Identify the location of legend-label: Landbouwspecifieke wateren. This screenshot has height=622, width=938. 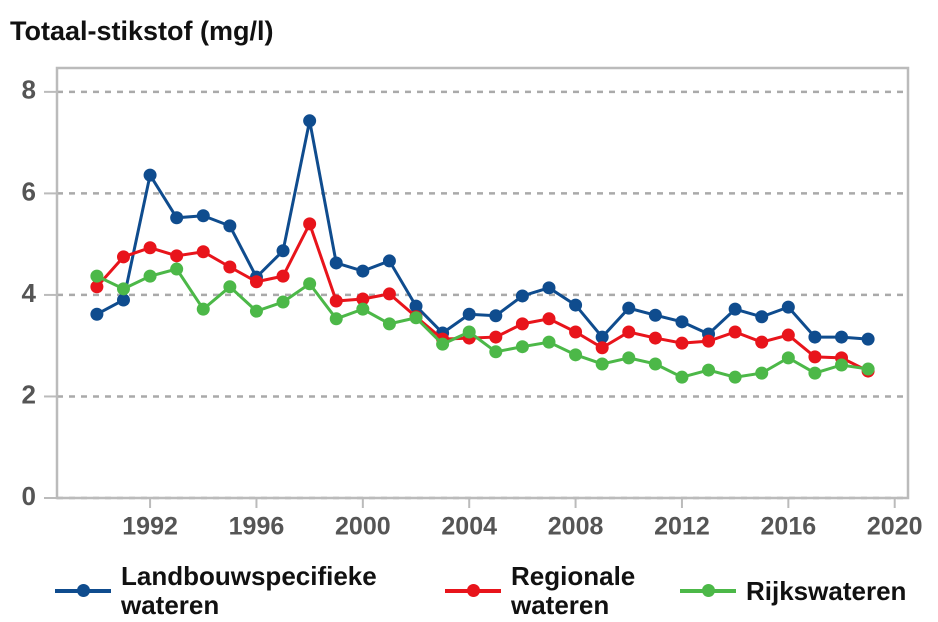
(249, 590).